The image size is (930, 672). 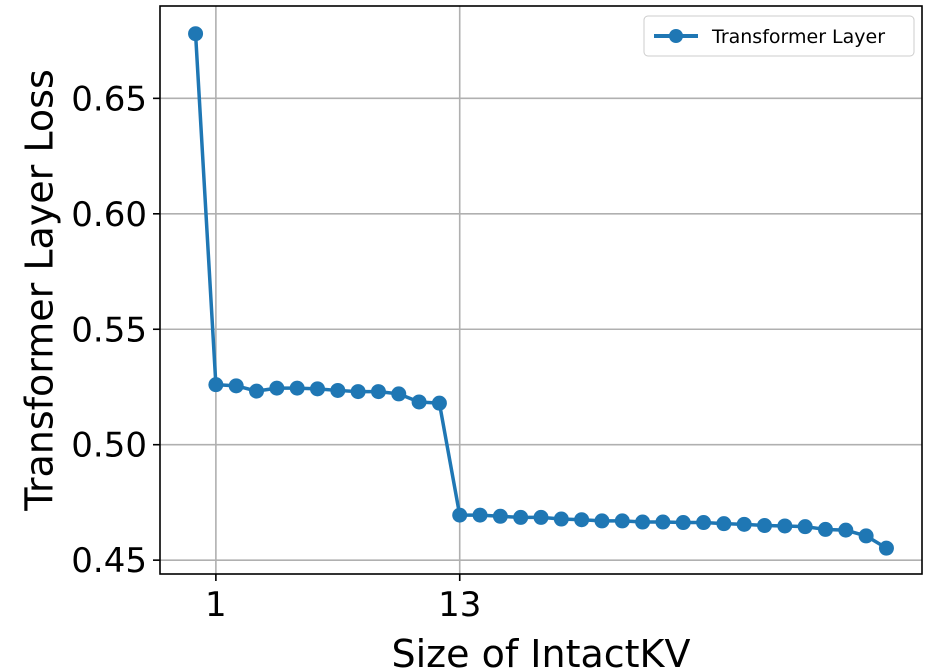 I want to click on x-tick-label: 1, so click(x=216, y=605).